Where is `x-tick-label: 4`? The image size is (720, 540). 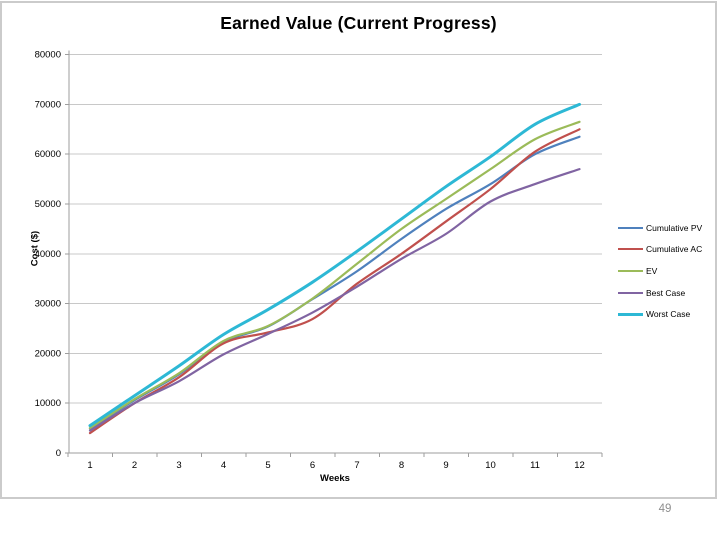 x-tick-label: 4 is located at coordinates (223, 465).